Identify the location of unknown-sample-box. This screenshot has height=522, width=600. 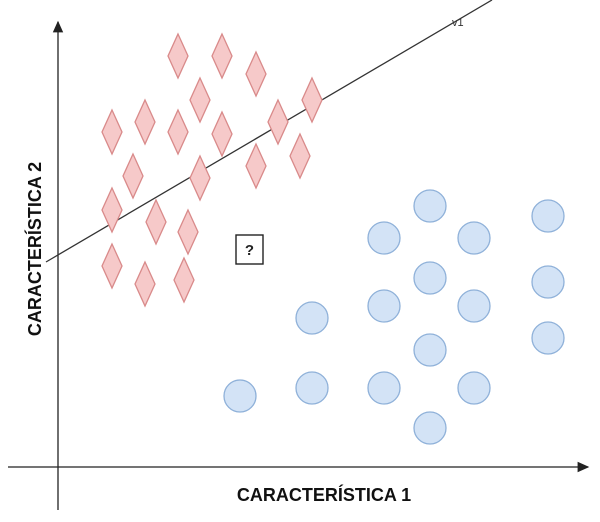
(249, 249).